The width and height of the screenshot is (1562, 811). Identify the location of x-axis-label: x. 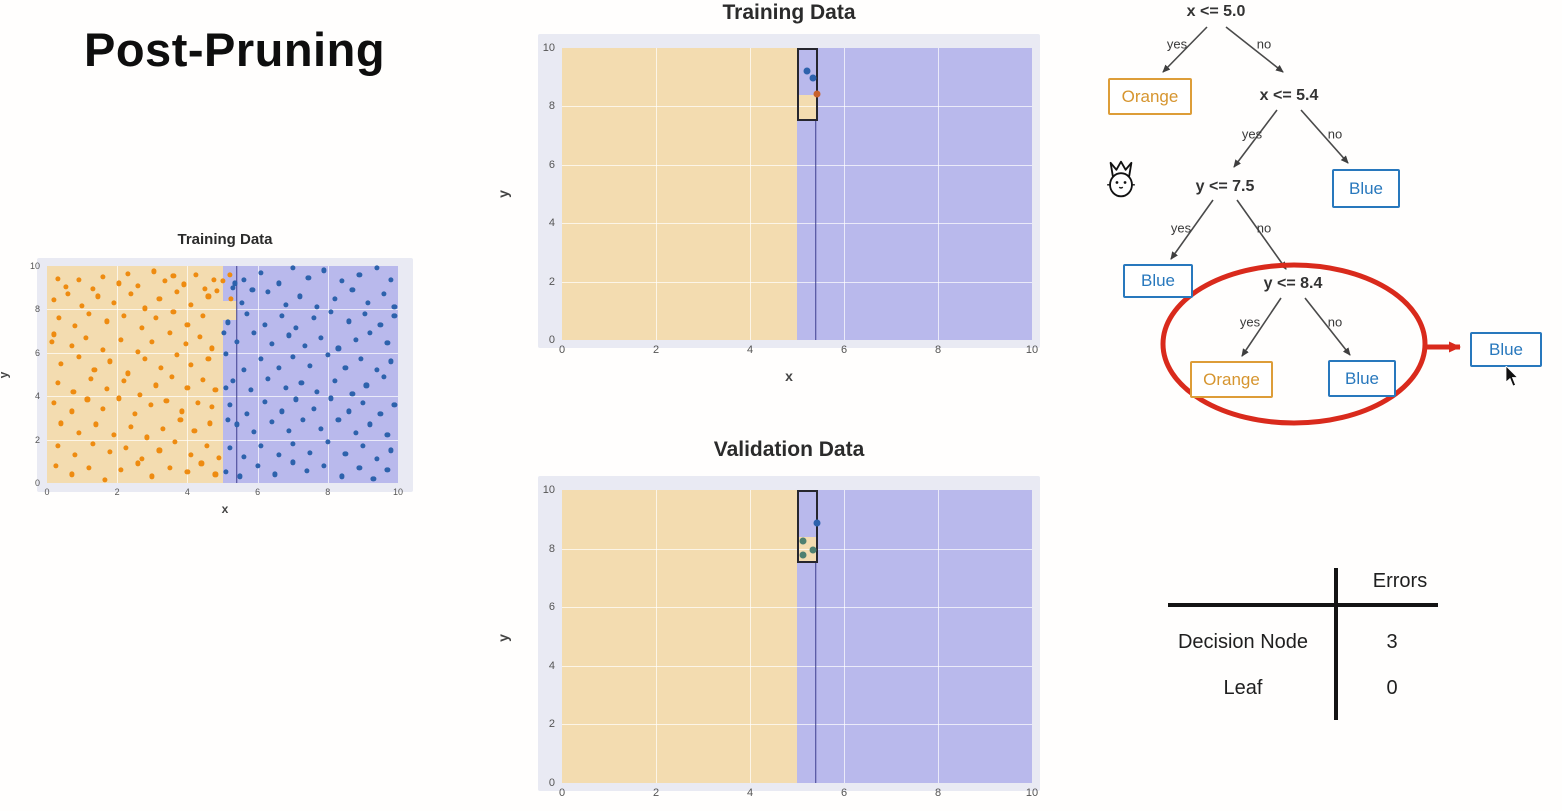
(789, 376).